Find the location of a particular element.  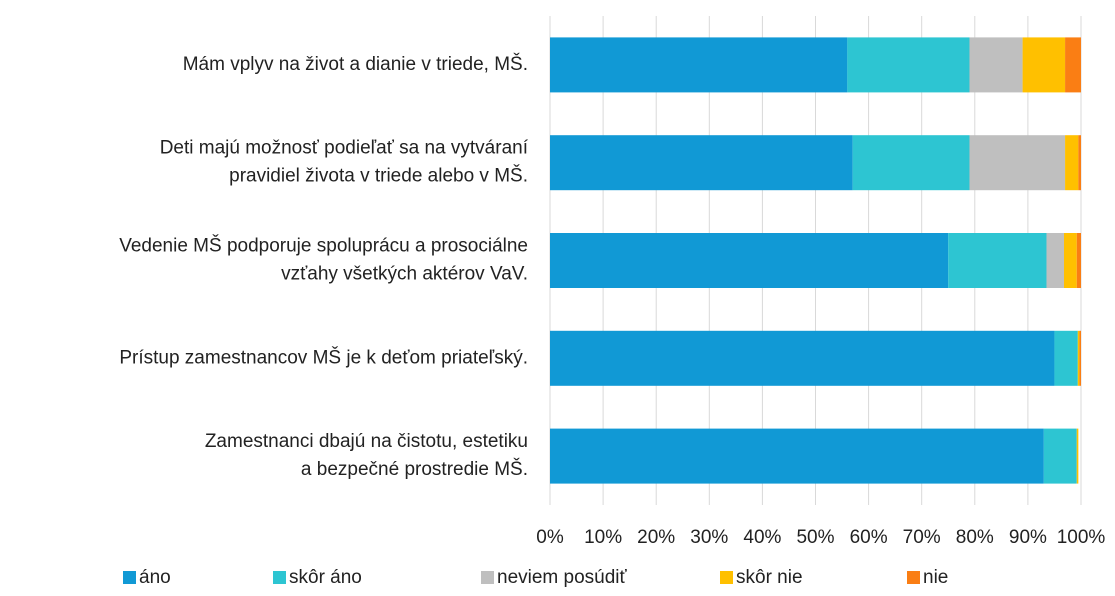

legend-label: nie is located at coordinates (935, 577).